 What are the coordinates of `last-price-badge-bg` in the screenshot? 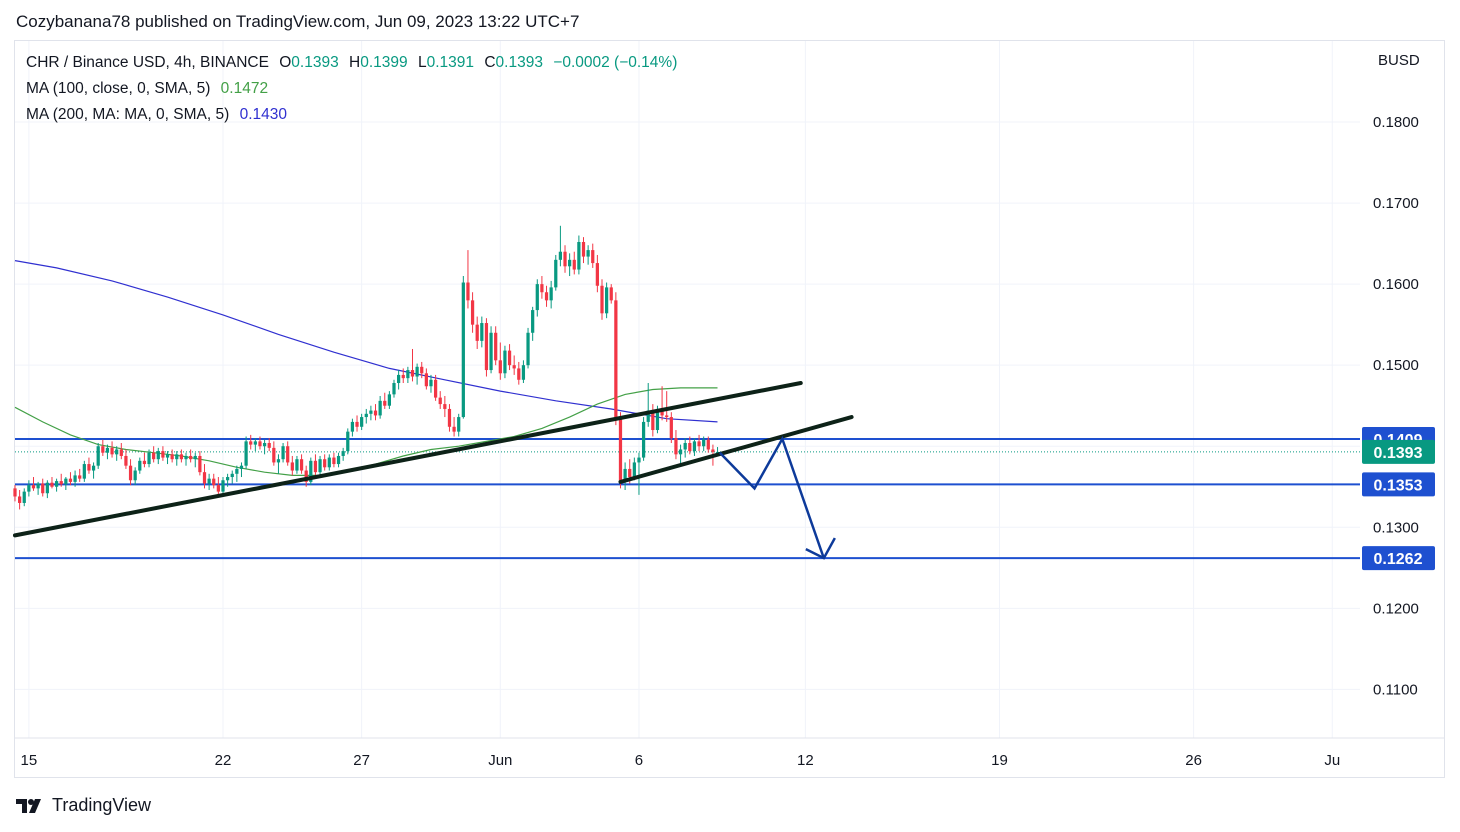 It's located at (1398, 451).